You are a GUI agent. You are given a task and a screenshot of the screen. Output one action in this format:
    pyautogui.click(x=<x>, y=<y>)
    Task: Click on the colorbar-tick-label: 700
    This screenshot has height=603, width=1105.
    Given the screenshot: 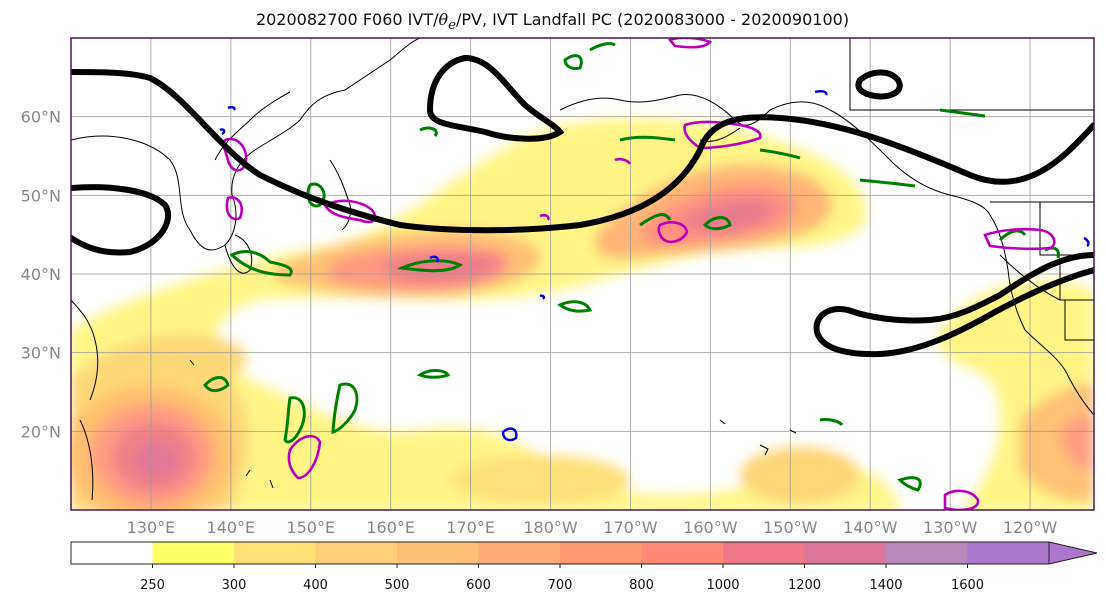 What is the action you would take?
    pyautogui.click(x=560, y=585)
    